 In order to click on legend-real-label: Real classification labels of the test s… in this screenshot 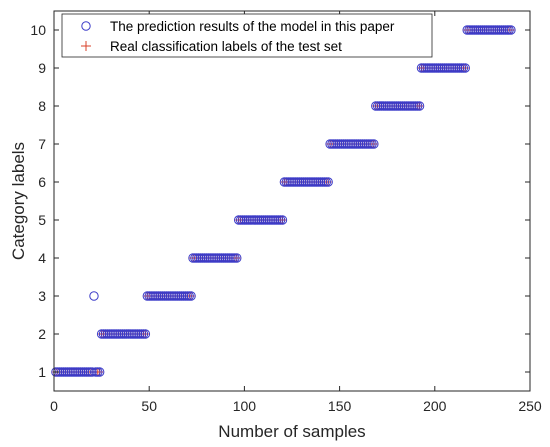, I will do `click(226, 46)`.